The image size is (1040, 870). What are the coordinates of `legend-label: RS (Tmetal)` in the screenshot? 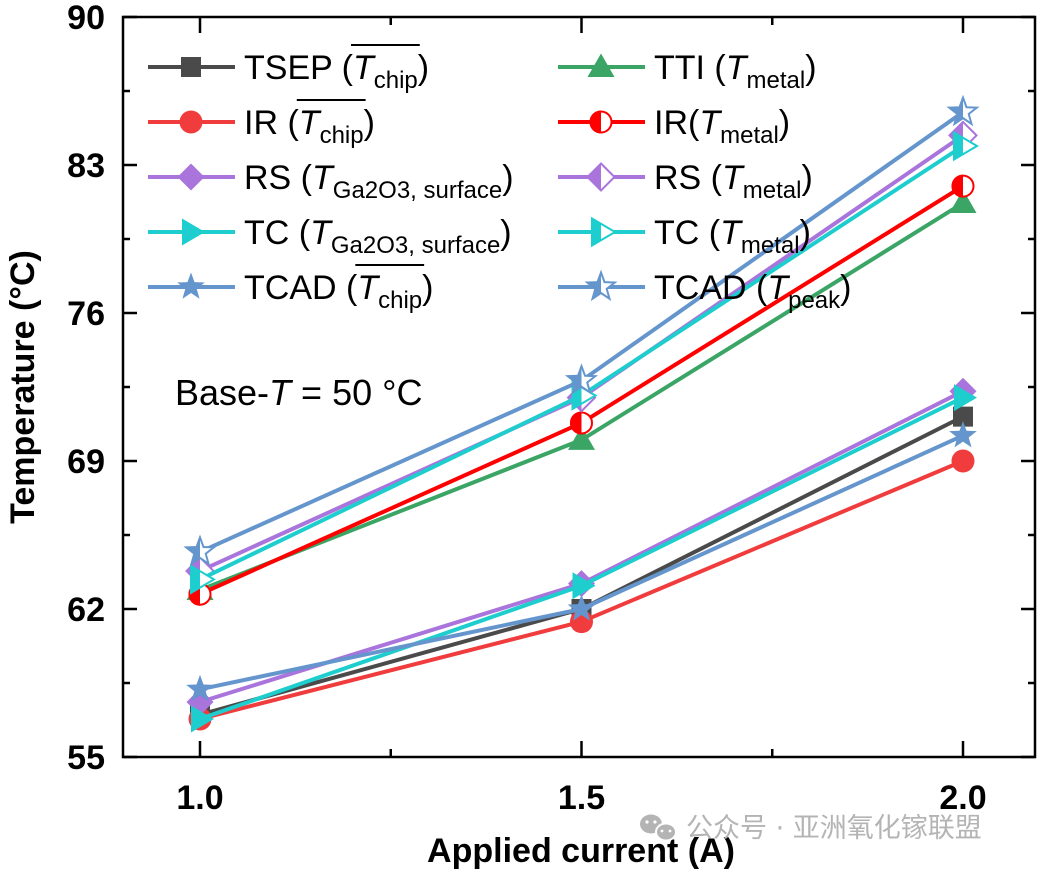 It's located at (733, 181).